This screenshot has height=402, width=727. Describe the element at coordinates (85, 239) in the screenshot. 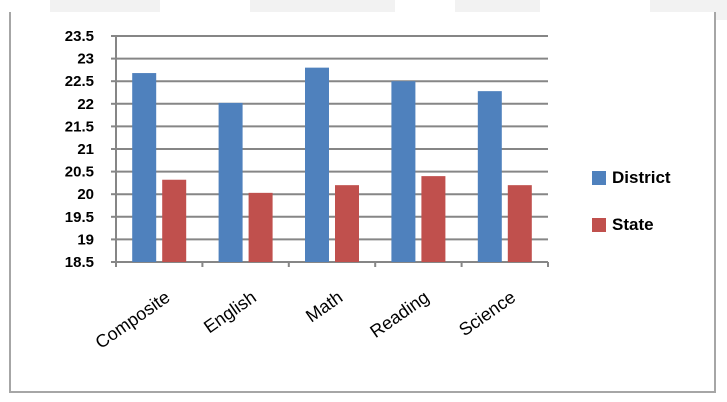

I see `y-tick-label: 19` at that location.